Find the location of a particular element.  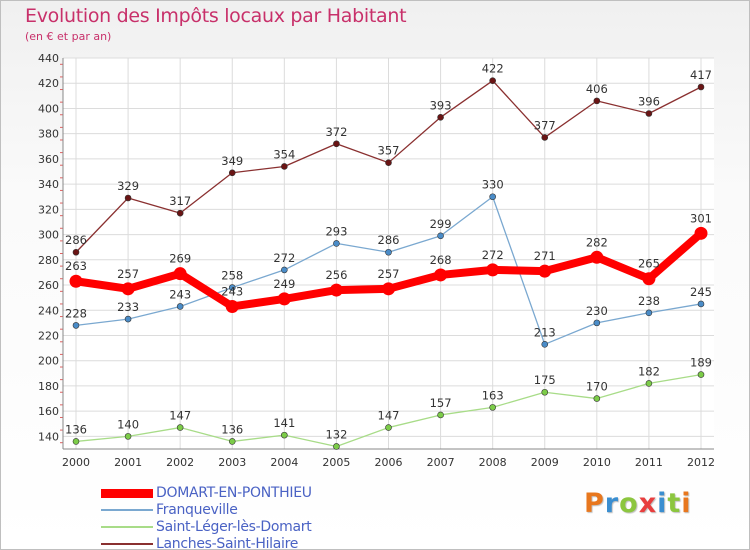

x-tick-label: 2000 is located at coordinates (76, 462).